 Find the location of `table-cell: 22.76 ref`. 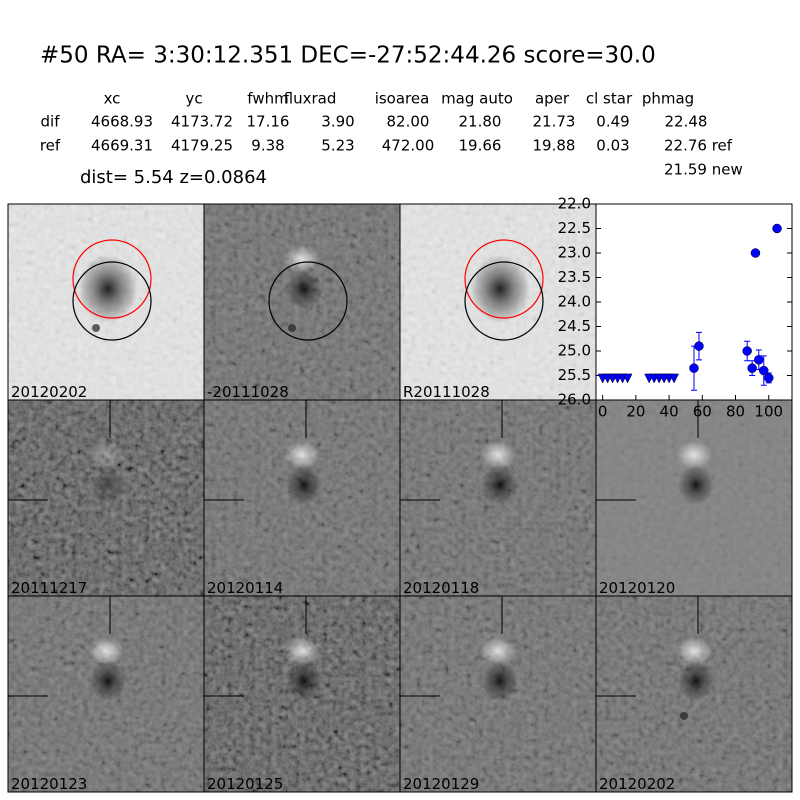

table-cell: 22.76 ref is located at coordinates (698, 146).